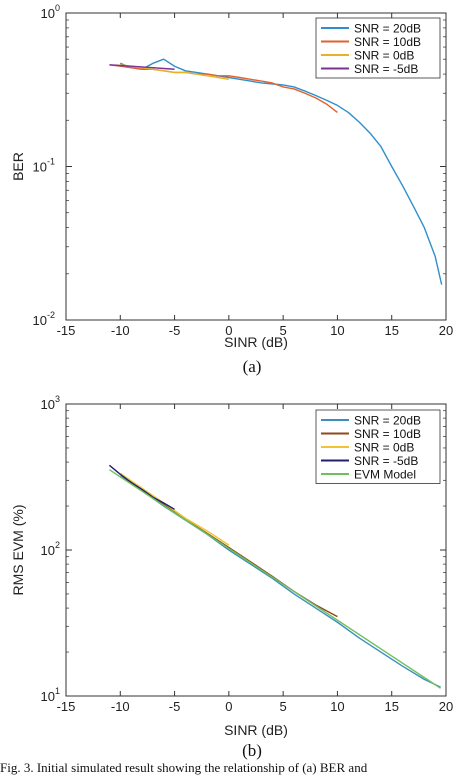  Describe the element at coordinates (44, 166) in the screenshot. I see `y-tick-label: 10⁻¹` at that location.